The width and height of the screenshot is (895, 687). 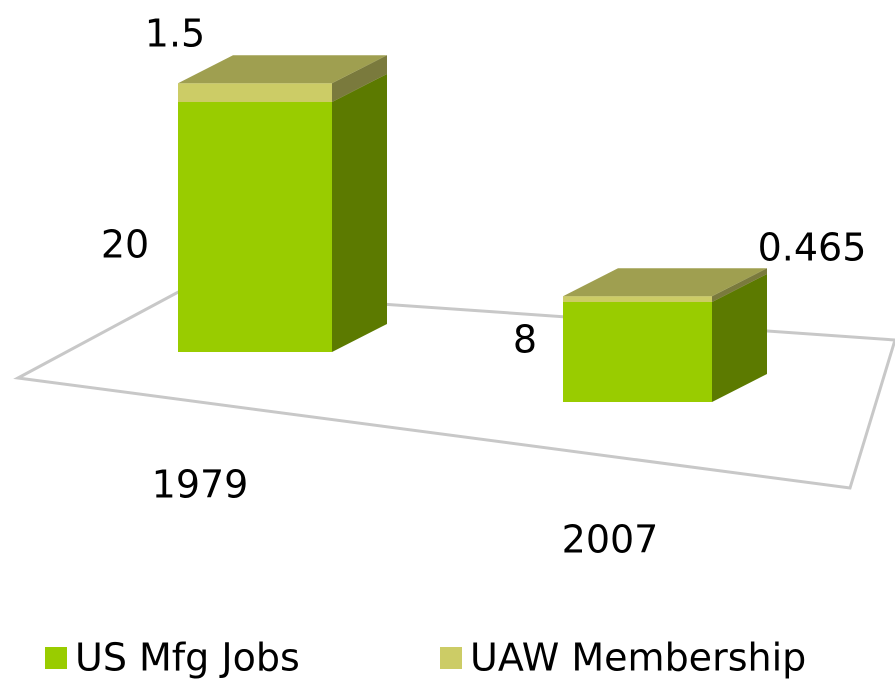 I want to click on legend-label: UAW Membership, so click(x=638, y=658).